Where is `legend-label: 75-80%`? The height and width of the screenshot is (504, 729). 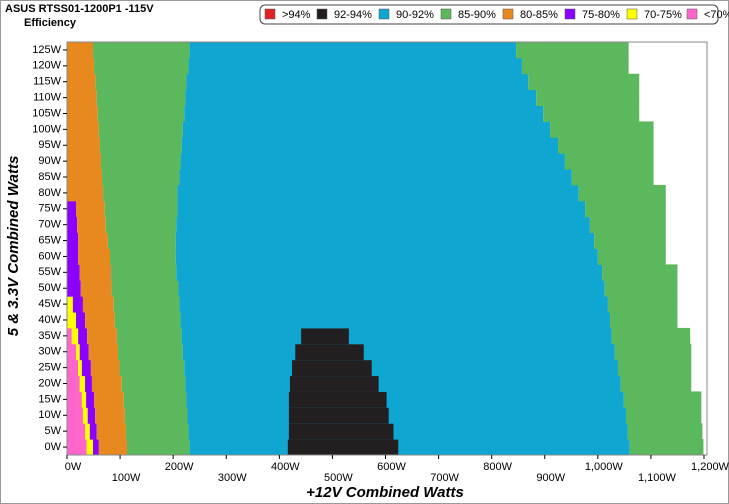 legend-label: 75-80% is located at coordinates (601, 15).